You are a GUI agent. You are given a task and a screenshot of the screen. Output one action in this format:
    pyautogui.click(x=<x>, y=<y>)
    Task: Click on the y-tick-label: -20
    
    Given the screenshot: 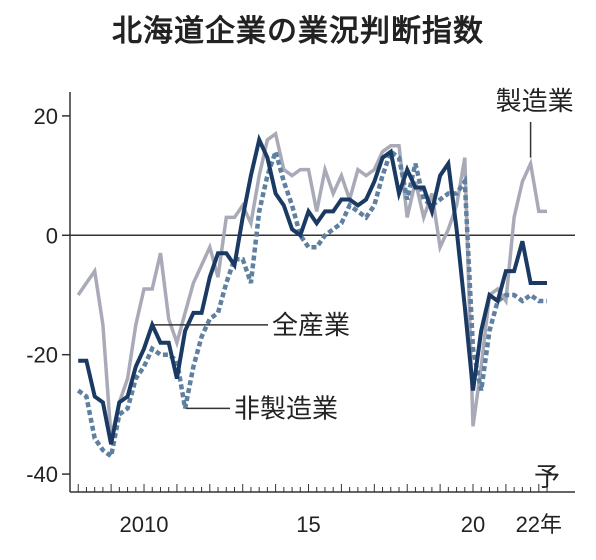 What is the action you would take?
    pyautogui.click(x=42, y=355)
    